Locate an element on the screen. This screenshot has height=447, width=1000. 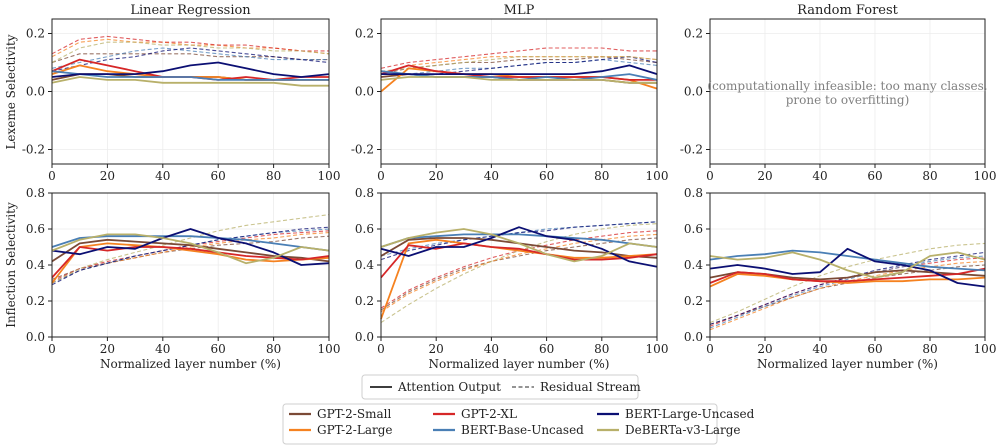
panel-r0-c2: 0 20 40 60 80 100 -0.2 0.0 0.2 is located at coordinates (838, 100).